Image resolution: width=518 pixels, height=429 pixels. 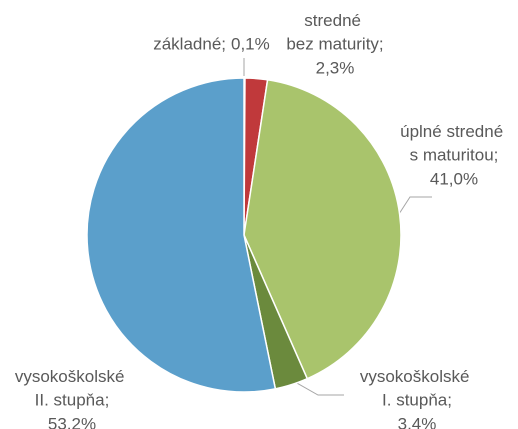 I want to click on data-label-category: stredné bez maturity;, so click(x=334, y=32).